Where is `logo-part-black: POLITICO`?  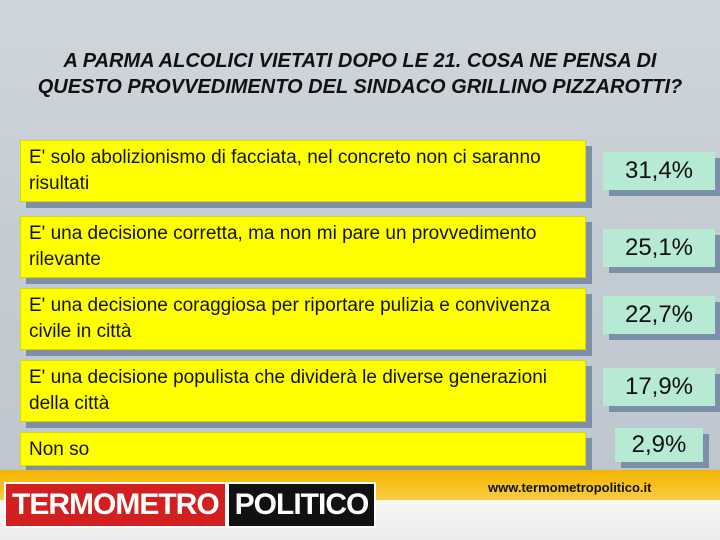
logo-part-black: POLITICO is located at coordinates (301, 505).